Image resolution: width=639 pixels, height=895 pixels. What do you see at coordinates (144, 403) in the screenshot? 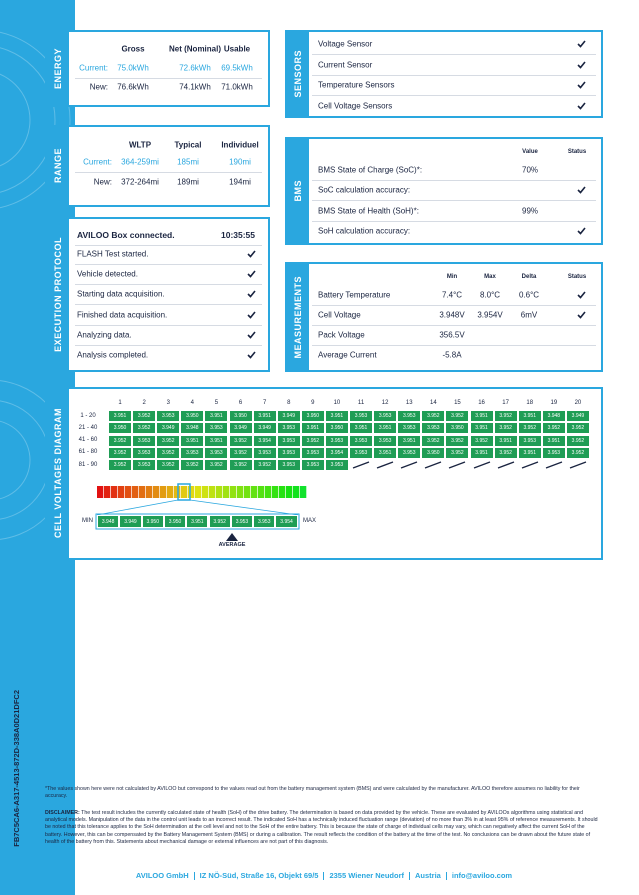
I see `column-number: 2` at bounding box center [144, 403].